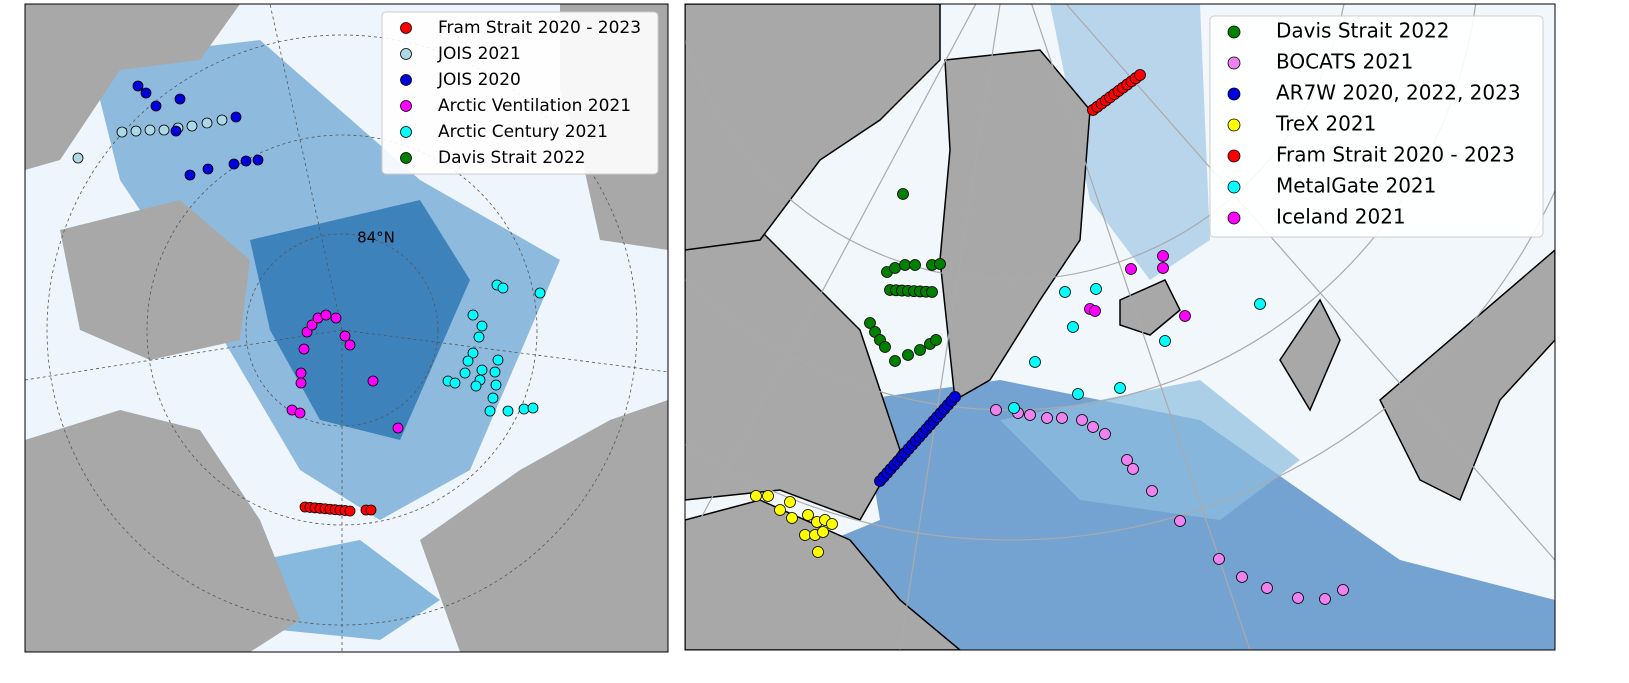 The height and width of the screenshot is (683, 1629). What do you see at coordinates (523, 132) in the screenshot?
I see `legend-label: Arctic Century 2021` at bounding box center [523, 132].